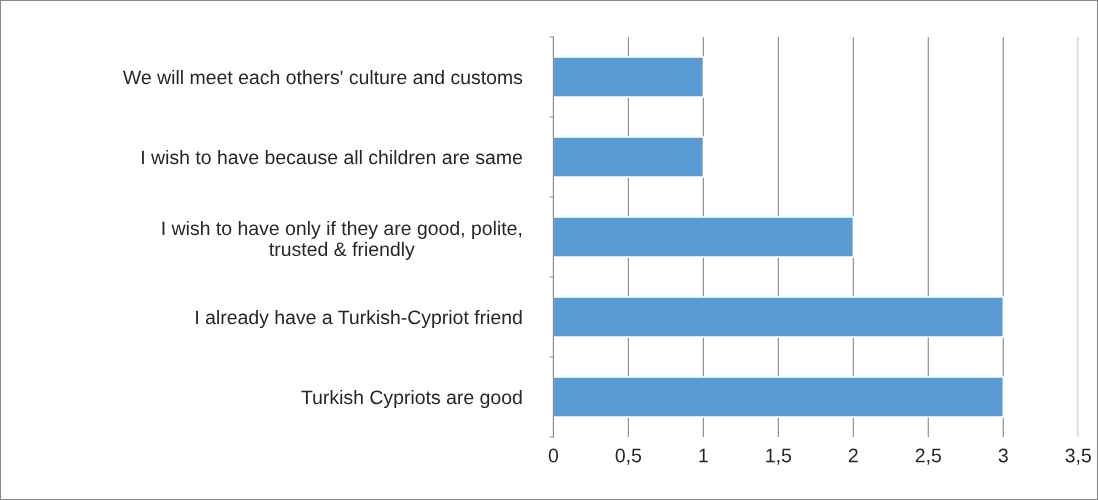 This screenshot has height=500, width=1098. I want to click on x-tick-label: 2,5, so click(928, 456).